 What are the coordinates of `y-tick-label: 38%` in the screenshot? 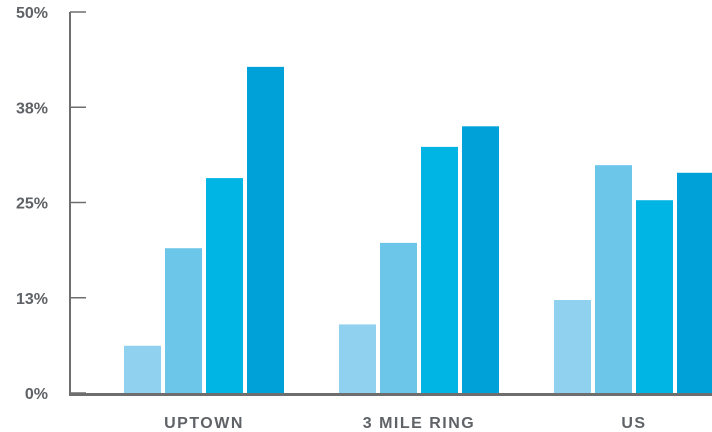 It's located at (32, 108).